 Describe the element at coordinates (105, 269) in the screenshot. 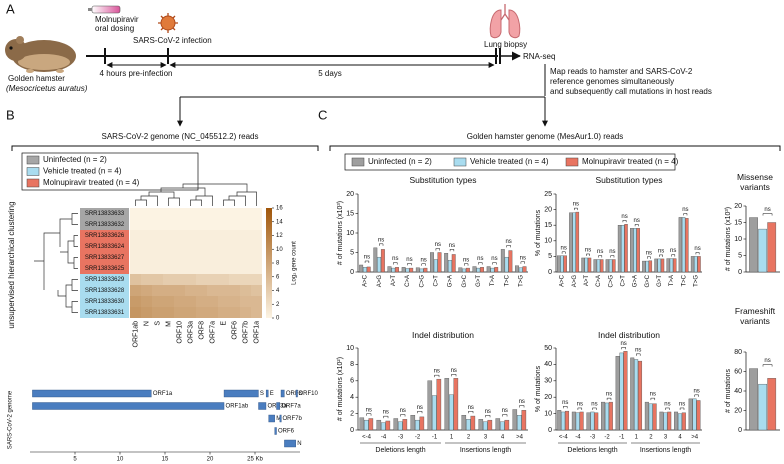

I see `row-label: SRR13833625` at that location.